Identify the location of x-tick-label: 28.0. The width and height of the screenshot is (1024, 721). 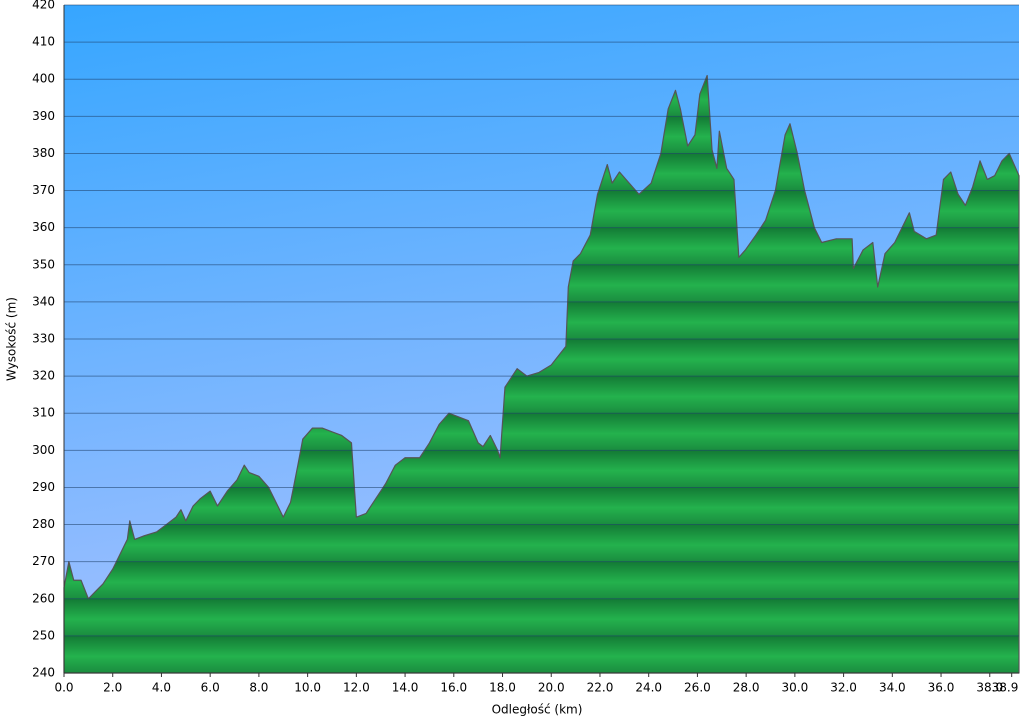
(746, 688).